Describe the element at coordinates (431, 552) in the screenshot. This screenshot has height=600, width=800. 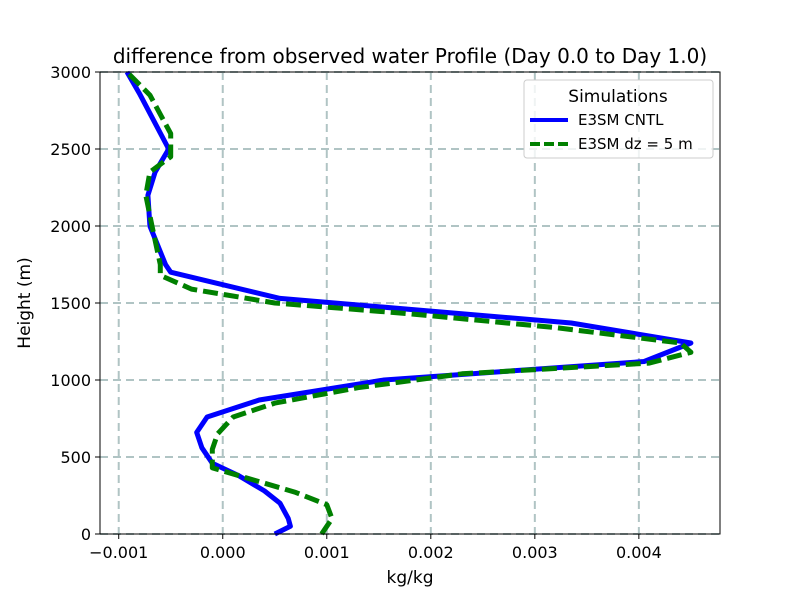
I see `x-tick-label: 0.002` at that location.